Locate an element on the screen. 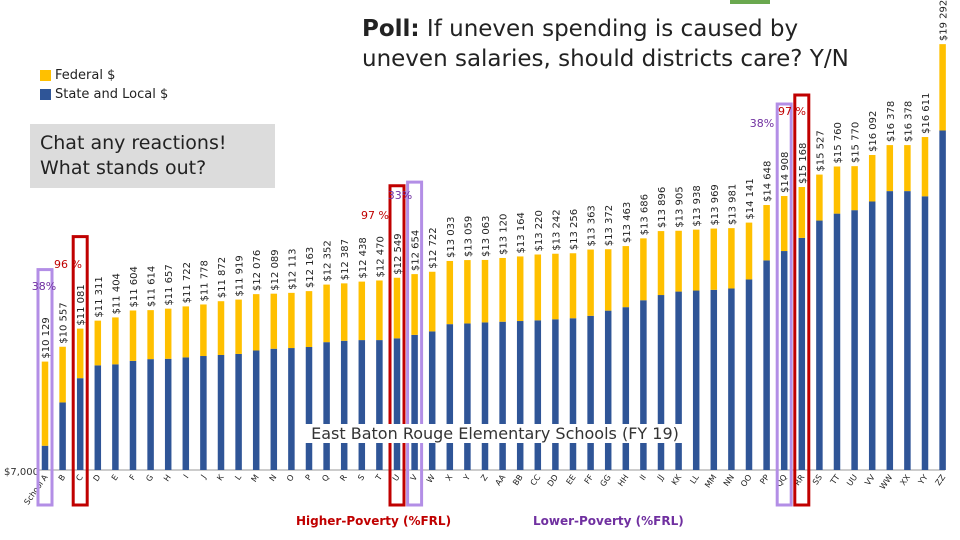 Image resolution: width=960 pixels, height=540 pixels. legend-federal-swatch is located at coordinates (45, 75).